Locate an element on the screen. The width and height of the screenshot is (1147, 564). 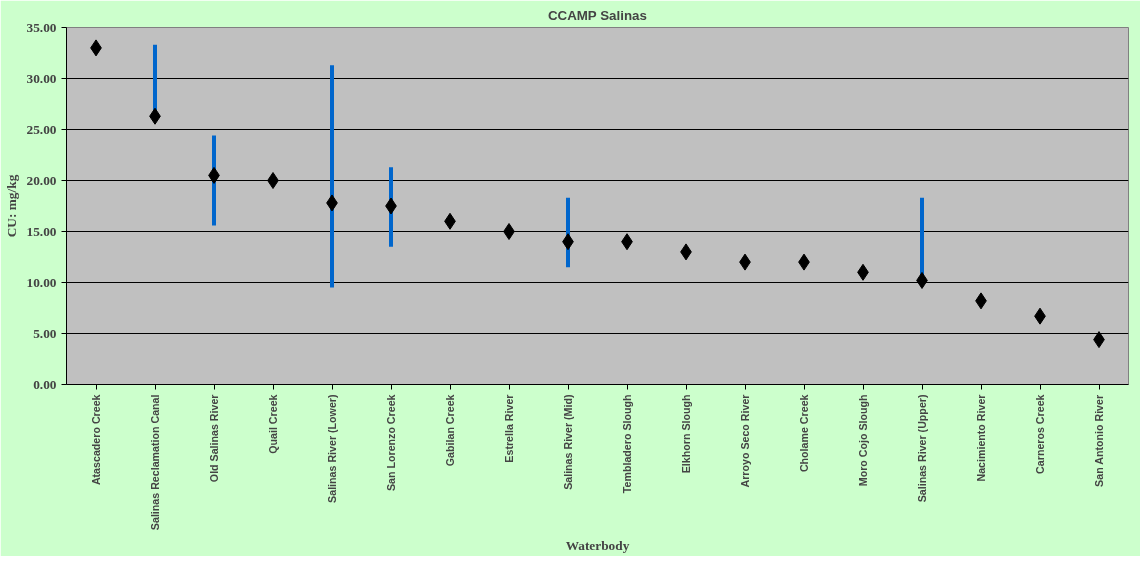
x-tick-label: Gabilan Creek is located at coordinates (450, 430).